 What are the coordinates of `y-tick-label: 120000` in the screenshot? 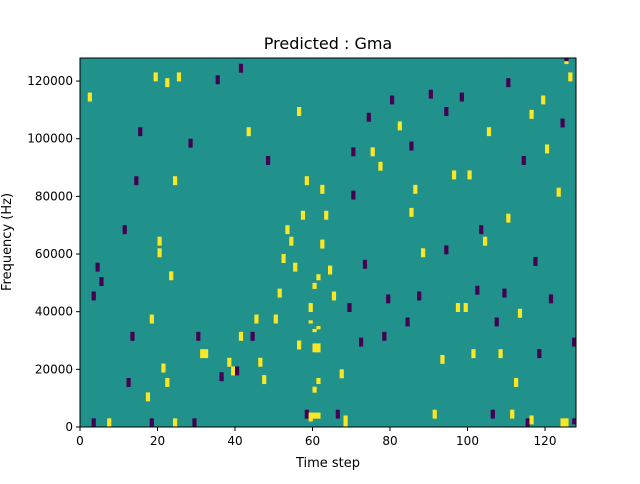 It's located at (50, 81).